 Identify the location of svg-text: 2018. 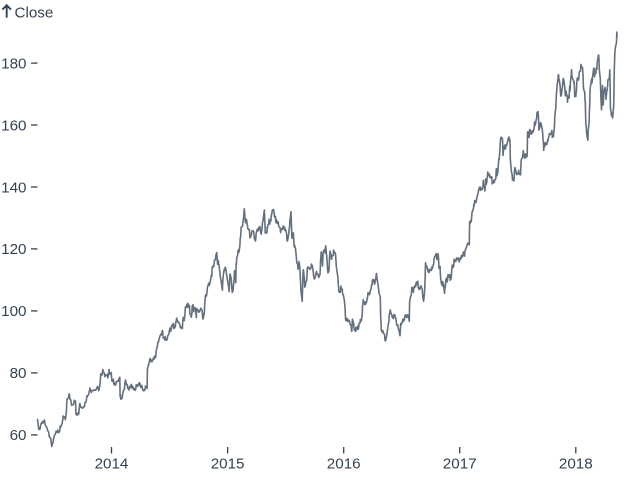
(576, 464).